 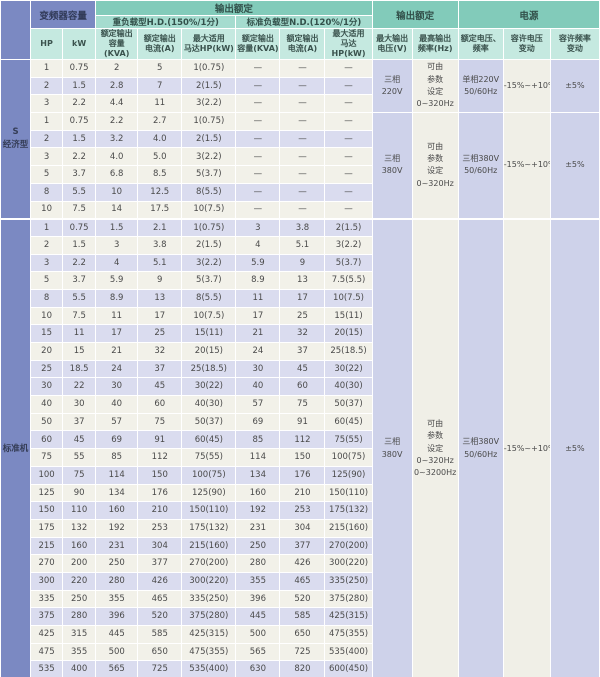 What do you see at coordinates (348, 616) in the screenshot?
I see `table-cell: 425(315)` at bounding box center [348, 616].